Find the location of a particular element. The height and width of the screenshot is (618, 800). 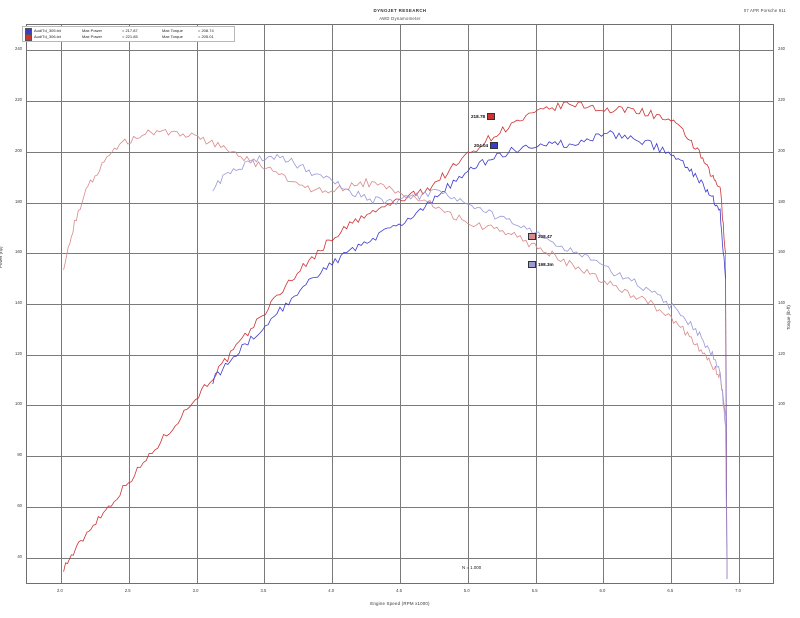

y-tick-label-left: 180 is located at coordinates (18, 201).